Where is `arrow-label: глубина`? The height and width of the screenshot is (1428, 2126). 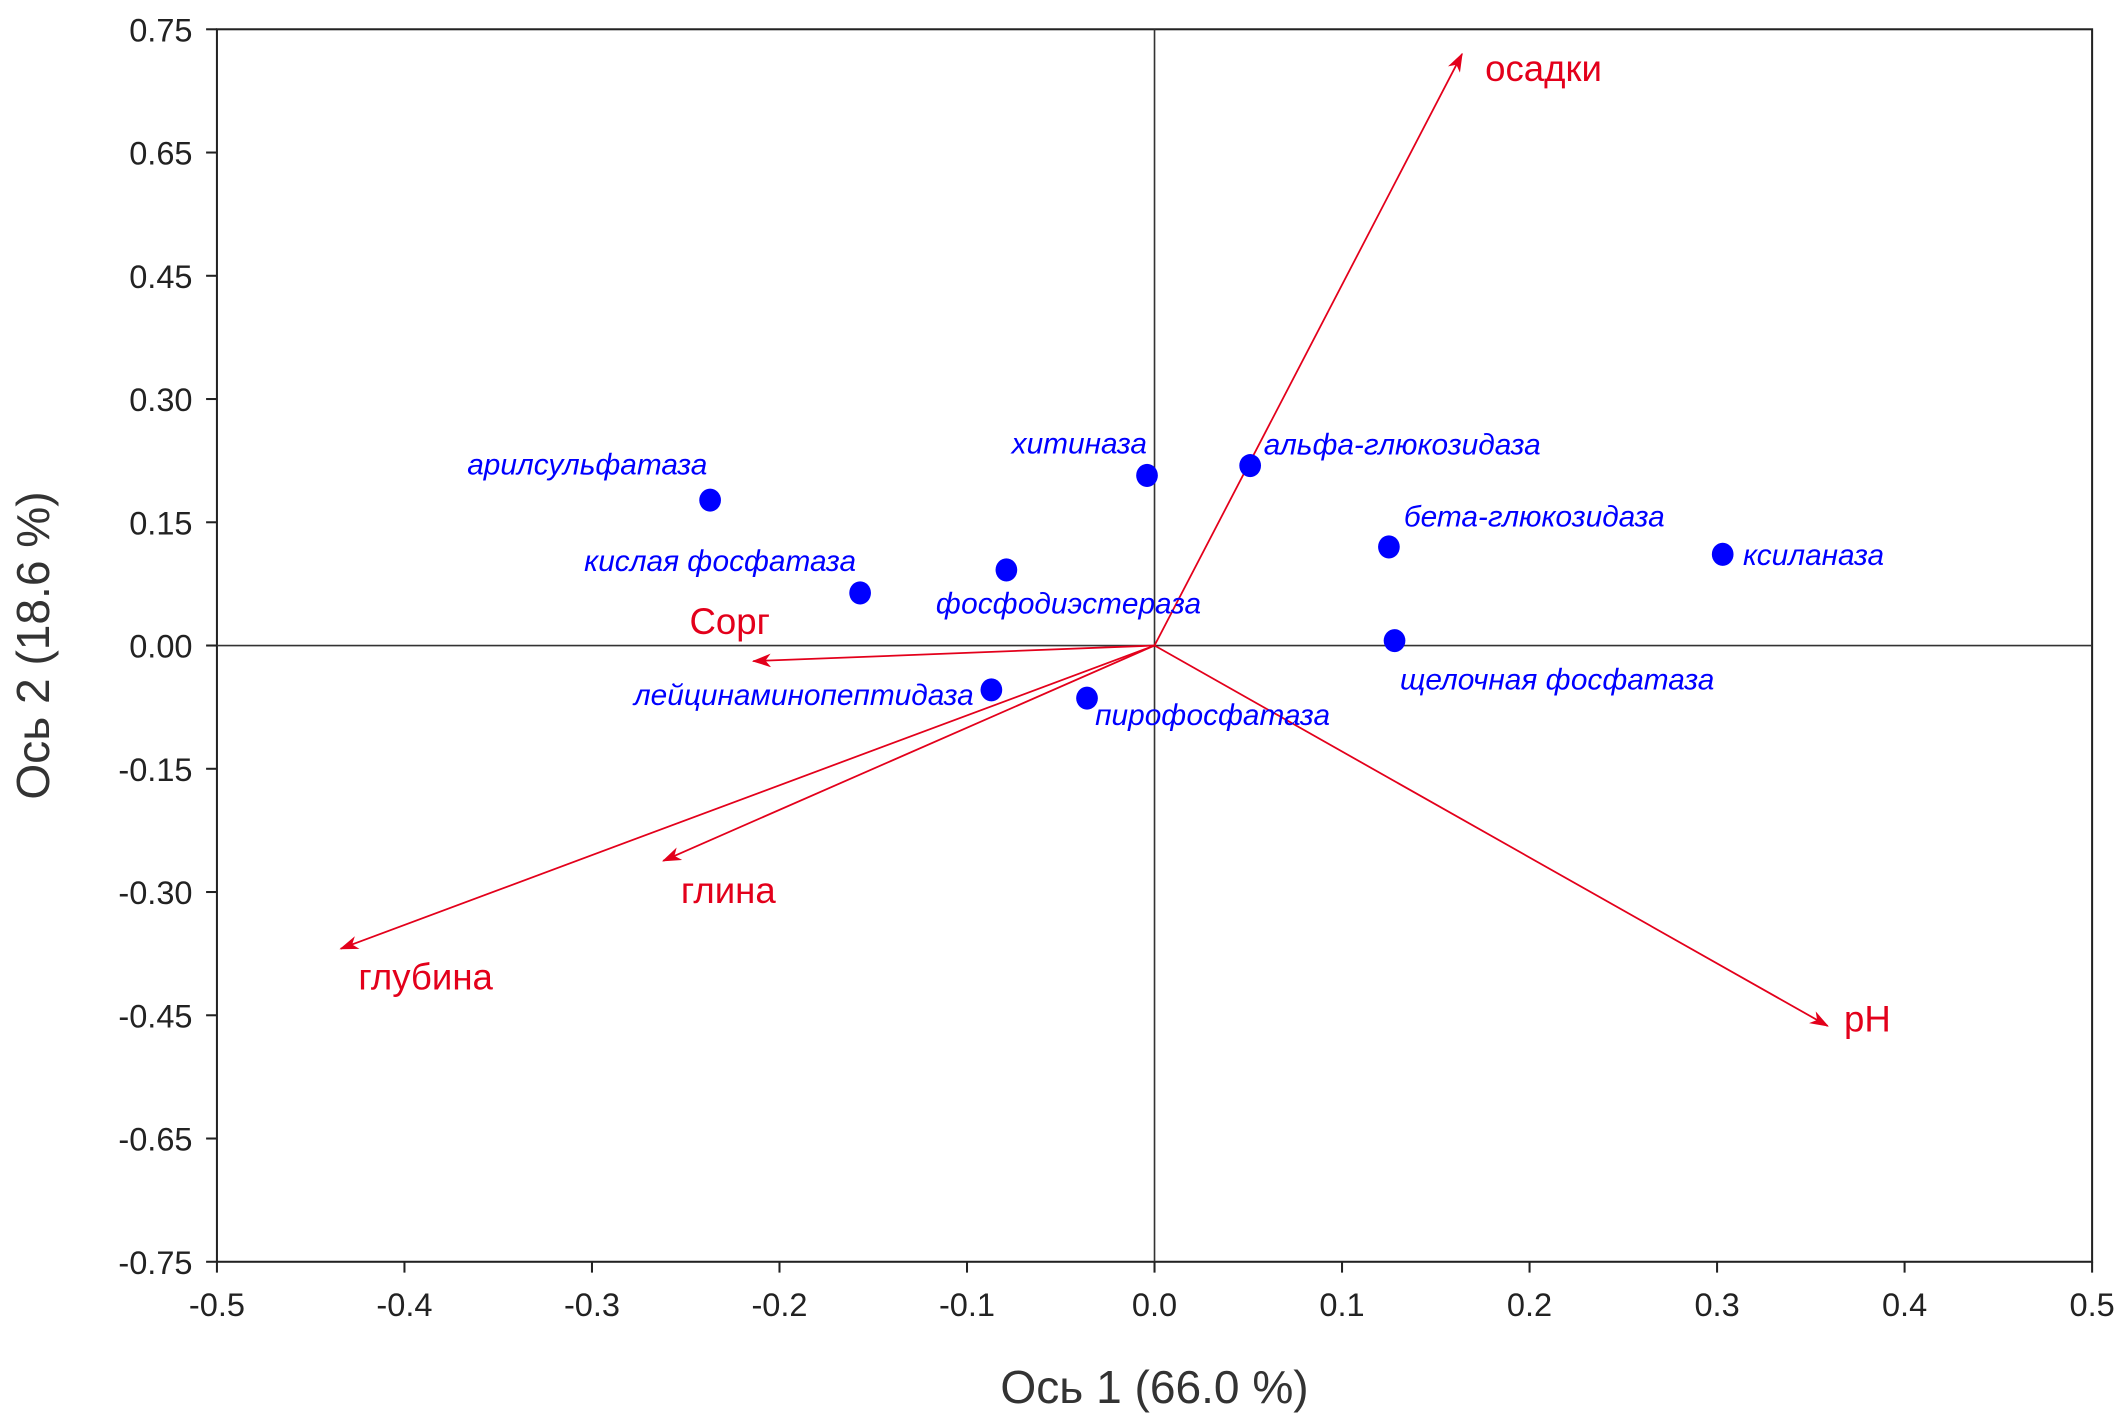
arrow-label: глубина is located at coordinates (425, 976).